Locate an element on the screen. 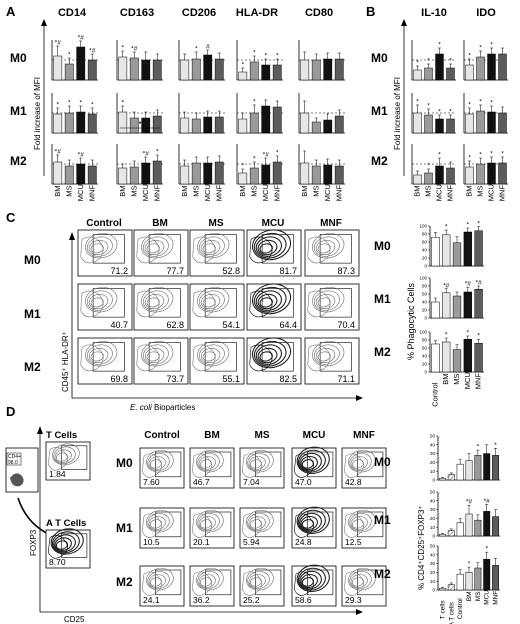 The height and width of the screenshot is (624, 520). panelA-significance-star: * is located at coordinates (139, 124).